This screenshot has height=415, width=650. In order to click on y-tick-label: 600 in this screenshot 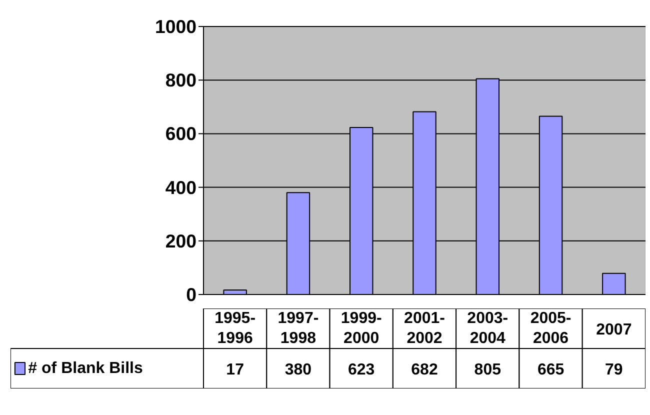, I will do `click(181, 133)`.